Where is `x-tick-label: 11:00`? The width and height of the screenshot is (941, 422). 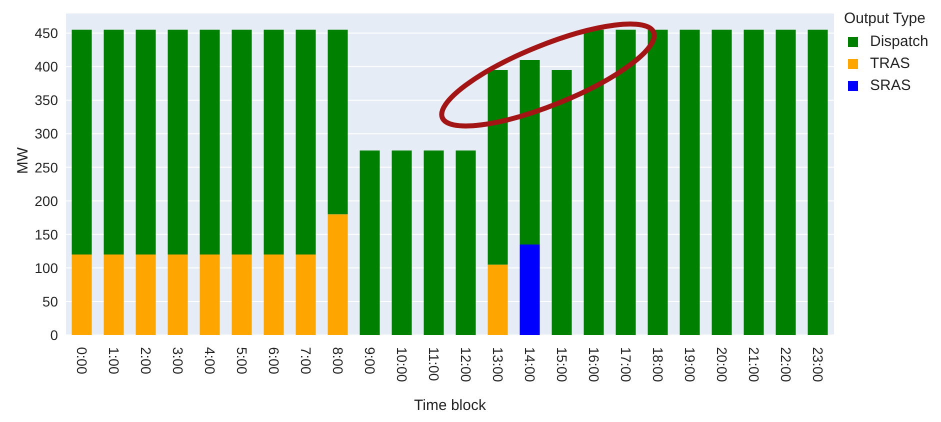
x-tick-label: 11:00 is located at coordinates (434, 364).